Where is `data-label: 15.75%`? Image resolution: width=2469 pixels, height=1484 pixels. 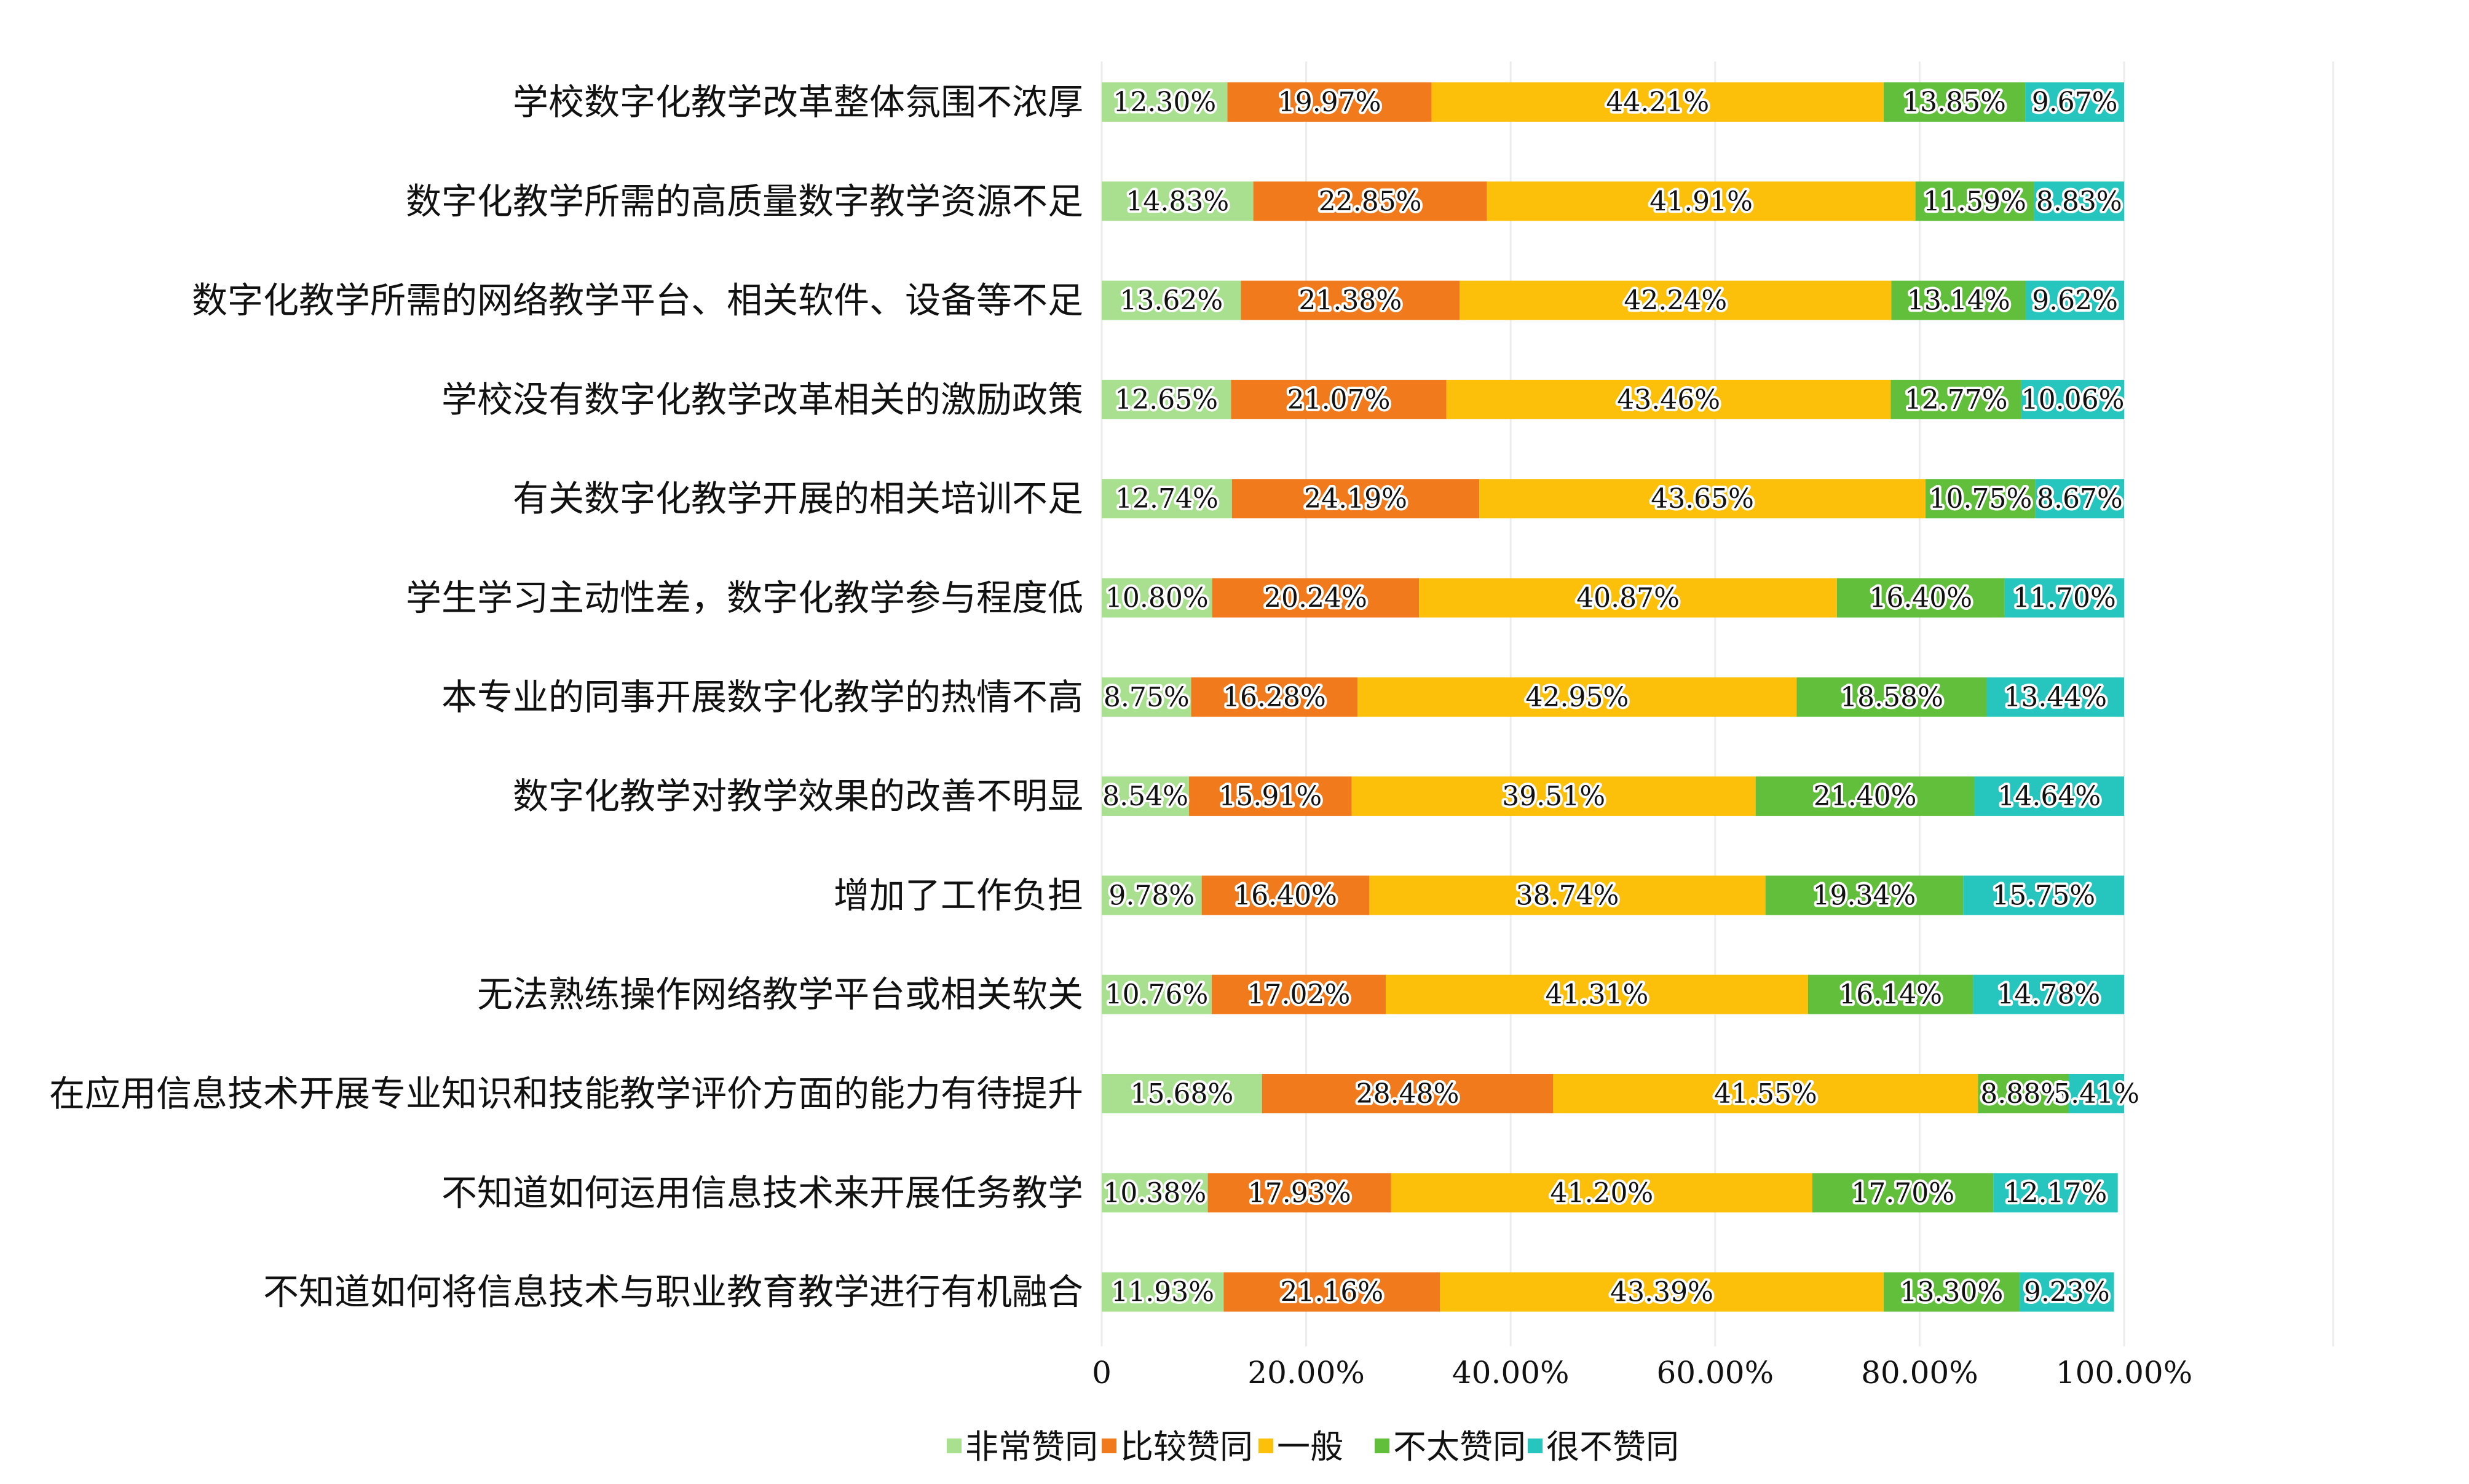
data-label: 15.75% is located at coordinates (2043, 895).